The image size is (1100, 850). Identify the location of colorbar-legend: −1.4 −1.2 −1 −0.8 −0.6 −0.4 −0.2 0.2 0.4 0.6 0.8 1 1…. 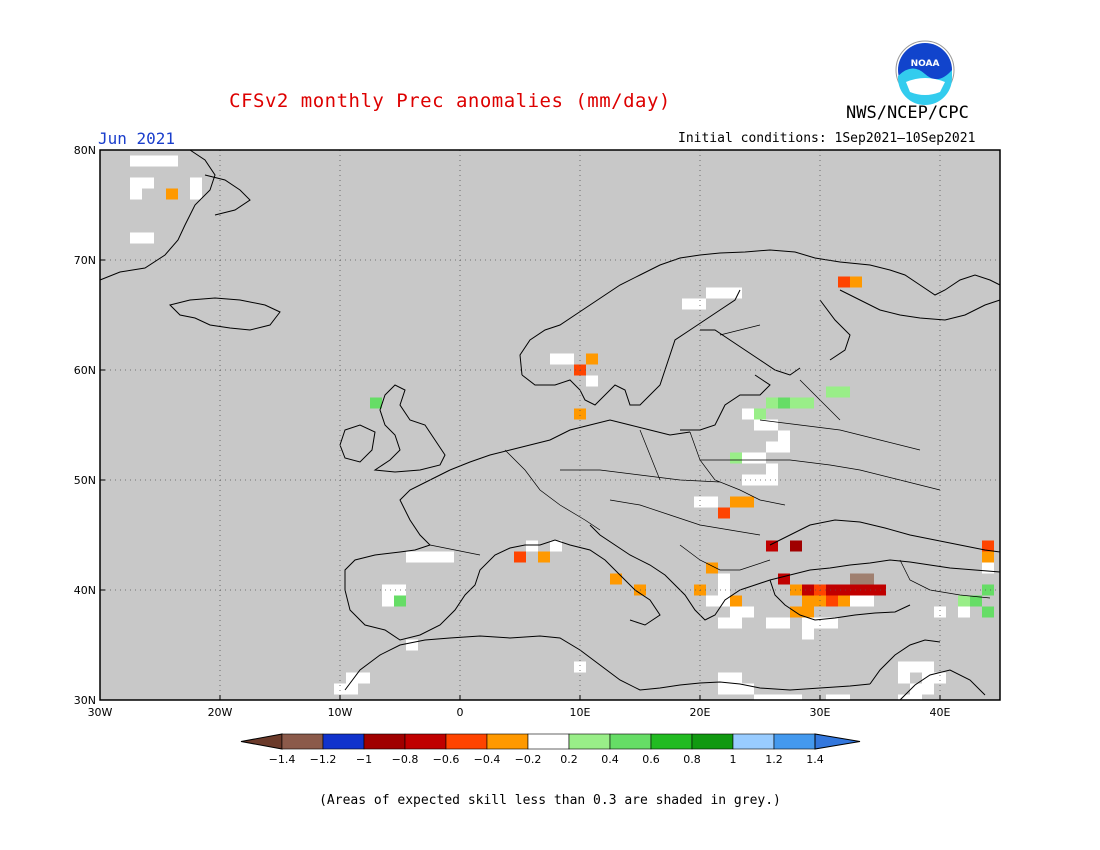
(550, 749).